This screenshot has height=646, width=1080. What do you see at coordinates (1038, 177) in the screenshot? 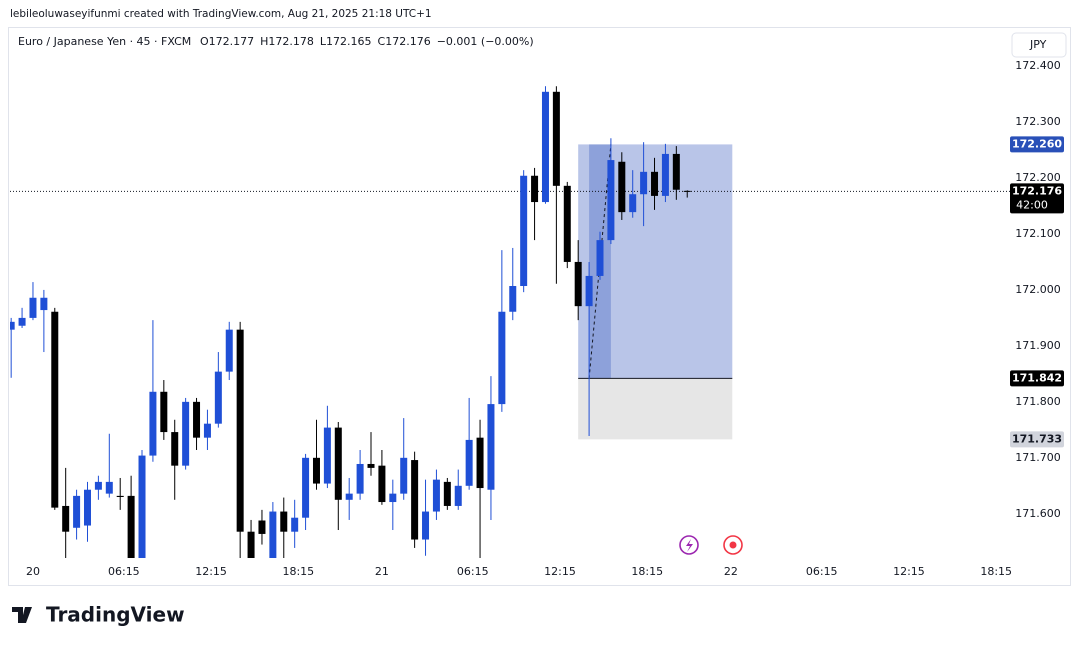
I see `y-tick-label: 172.200` at bounding box center [1038, 177].